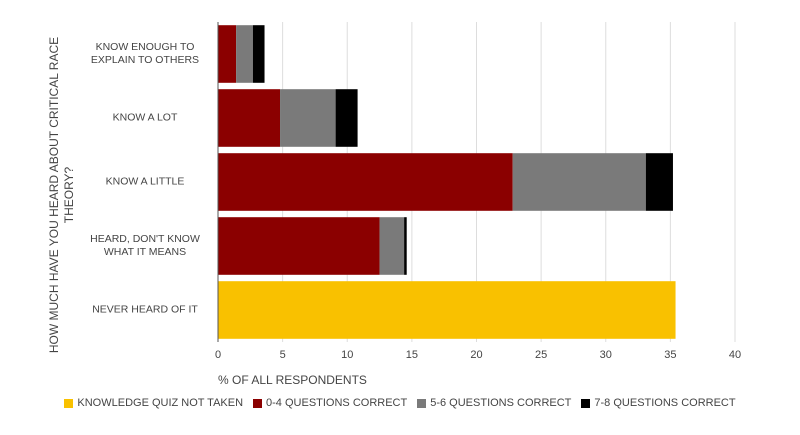 The width and height of the screenshot is (800, 435). I want to click on legend-item: KNOWLEDGE QUIZ NOT TAKEN, so click(153, 403).